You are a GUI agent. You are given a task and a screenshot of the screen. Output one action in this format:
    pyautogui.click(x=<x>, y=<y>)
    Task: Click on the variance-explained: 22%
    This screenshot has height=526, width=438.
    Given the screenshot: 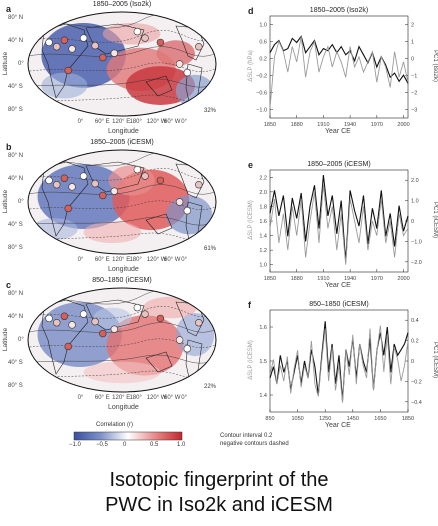 What is the action you would take?
    pyautogui.click(x=210, y=387)
    